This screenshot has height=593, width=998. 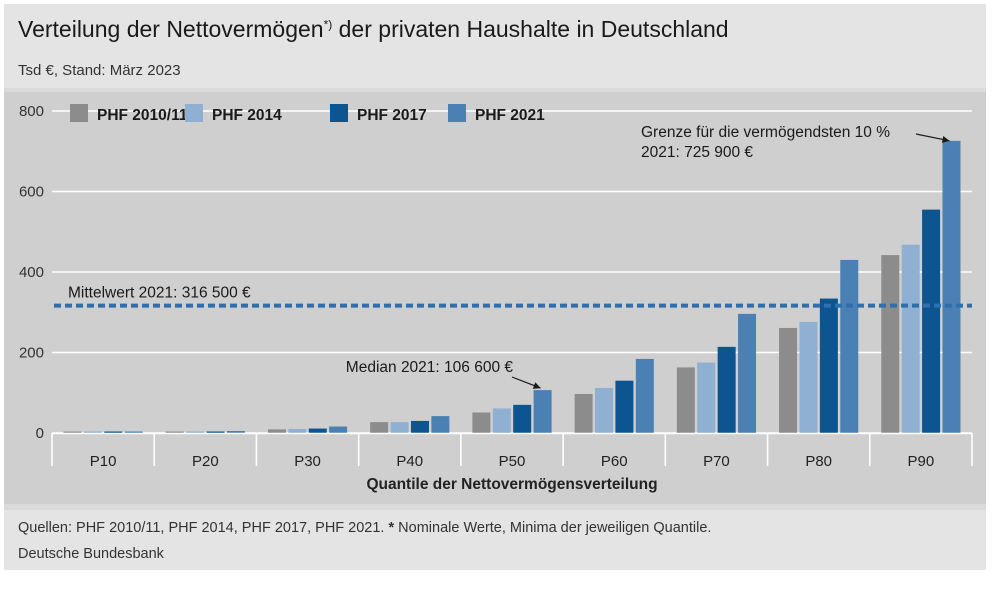 I want to click on title-rest: der privaten Haushalte in Deutschland, so click(x=530, y=29).